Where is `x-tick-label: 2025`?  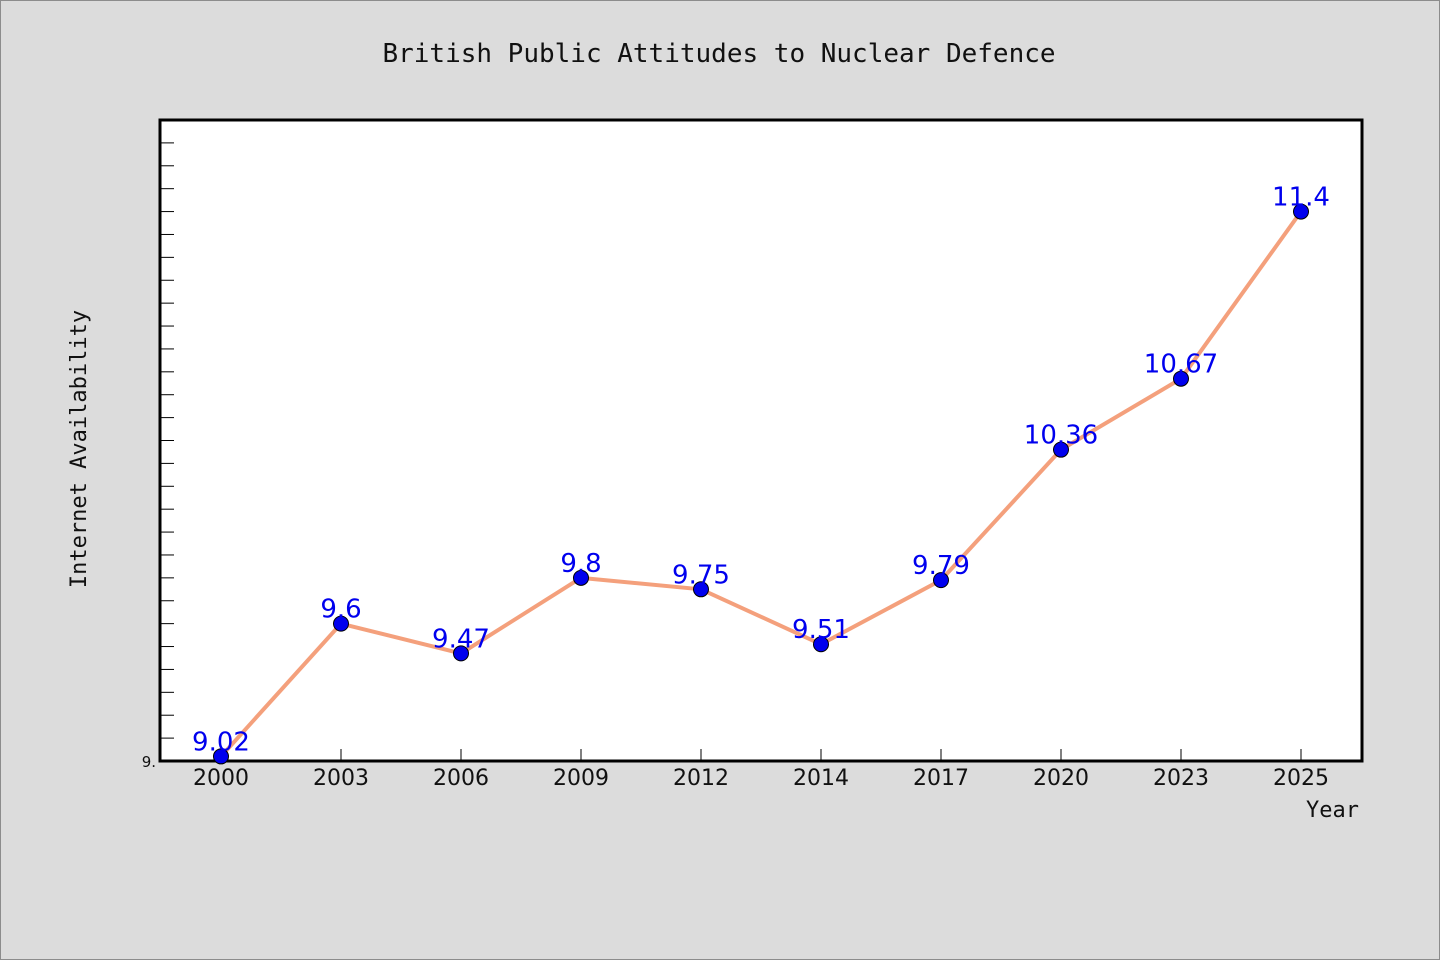
x-tick-label: 2025 is located at coordinates (1301, 778).